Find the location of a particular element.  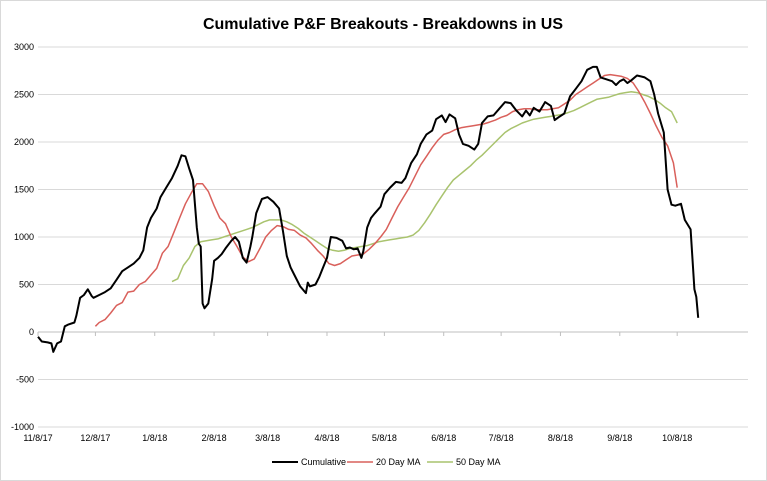

x-tick-label: 4/8/18 is located at coordinates (326, 438).